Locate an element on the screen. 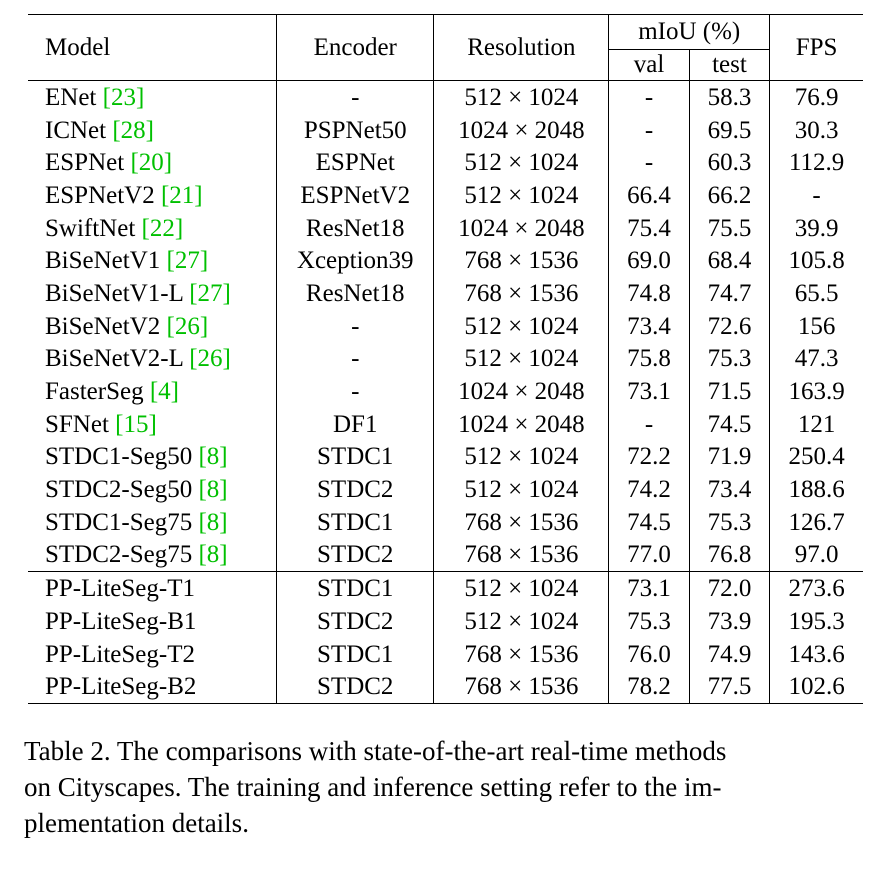 This screenshot has width=887, height=871. miou-test-cell: 72.6 is located at coordinates (730, 326).